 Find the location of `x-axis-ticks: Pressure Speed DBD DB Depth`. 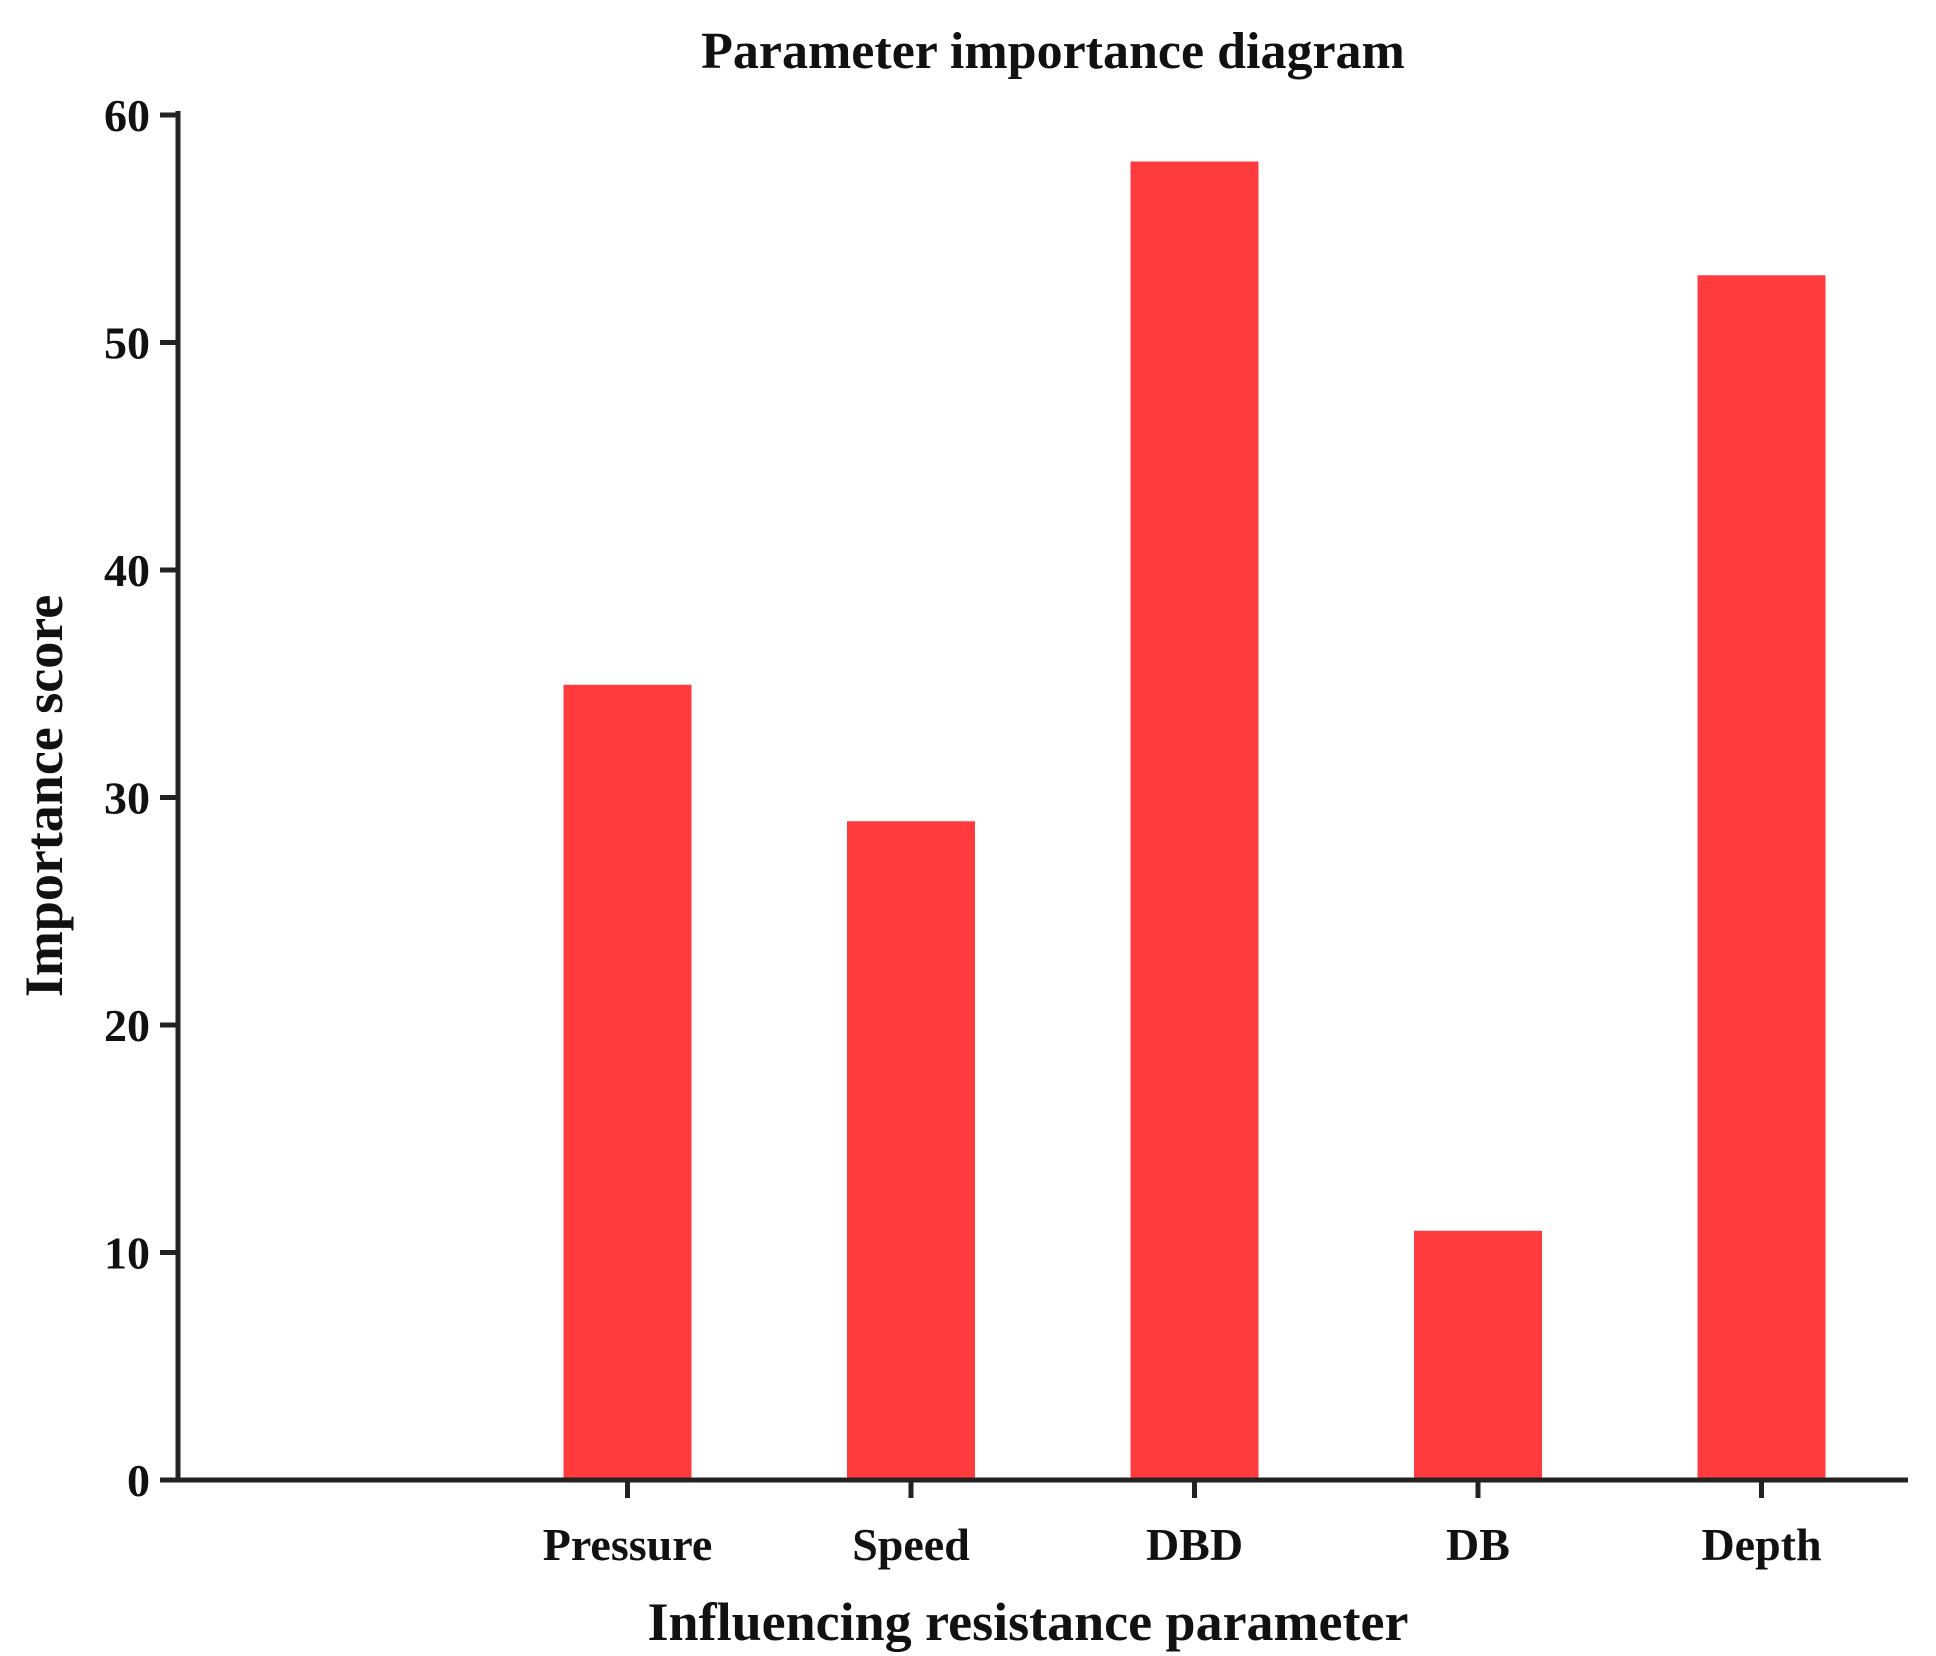

x-axis-ticks: Pressure Speed DBD DB Depth is located at coordinates (1182, 1525).